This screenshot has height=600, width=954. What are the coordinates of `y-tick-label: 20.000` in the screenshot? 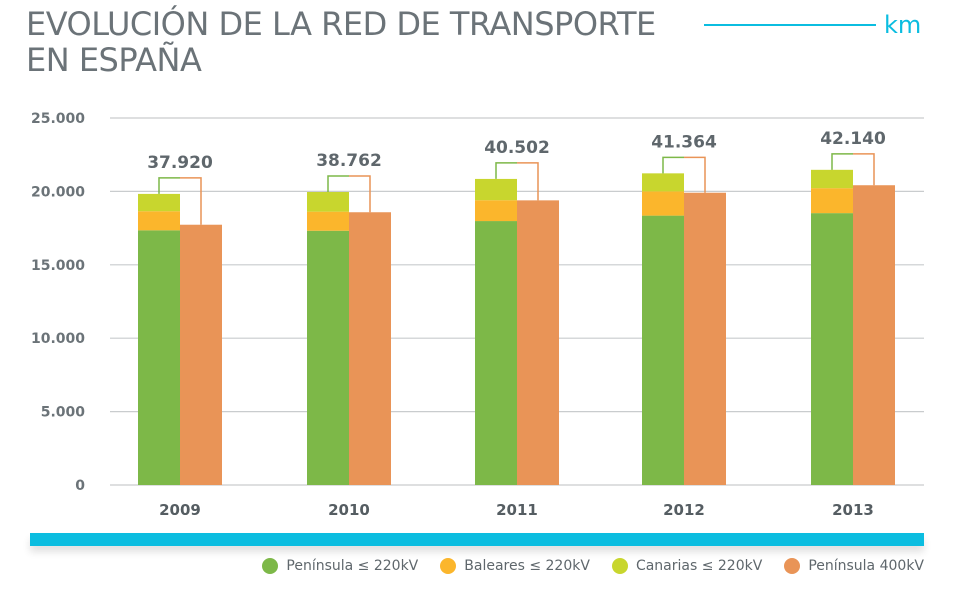 It's located at (58, 192).